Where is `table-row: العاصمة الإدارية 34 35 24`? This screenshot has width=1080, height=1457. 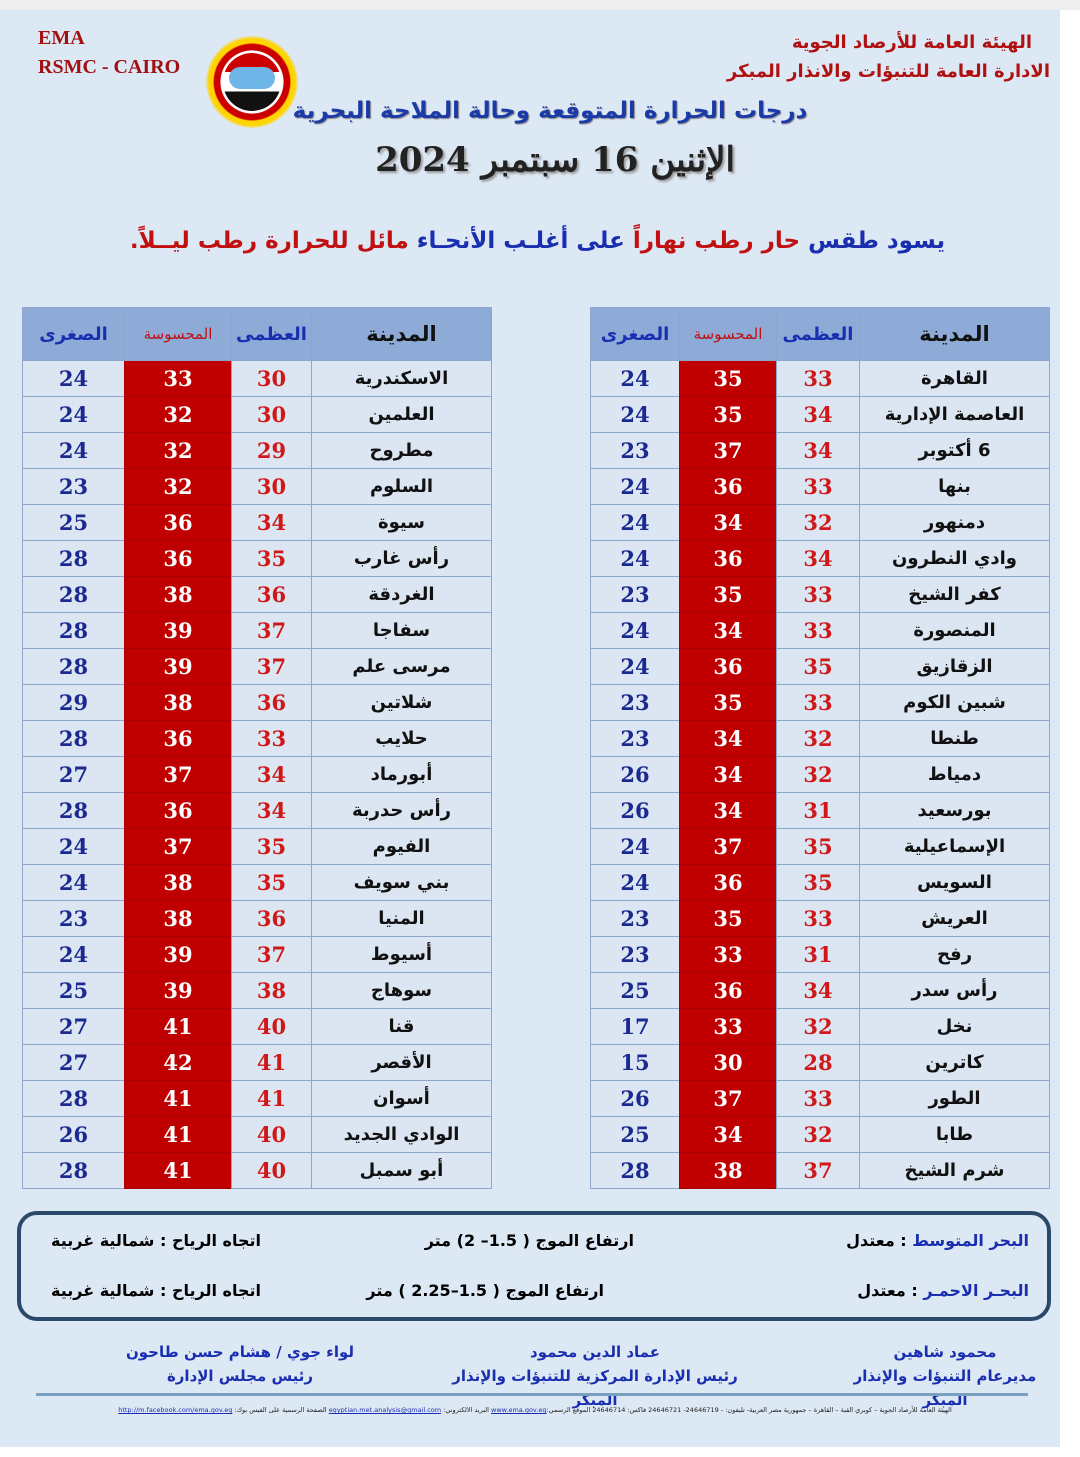
table-row: العاصمة الإدارية 34 35 24 is located at coordinates (820, 414).